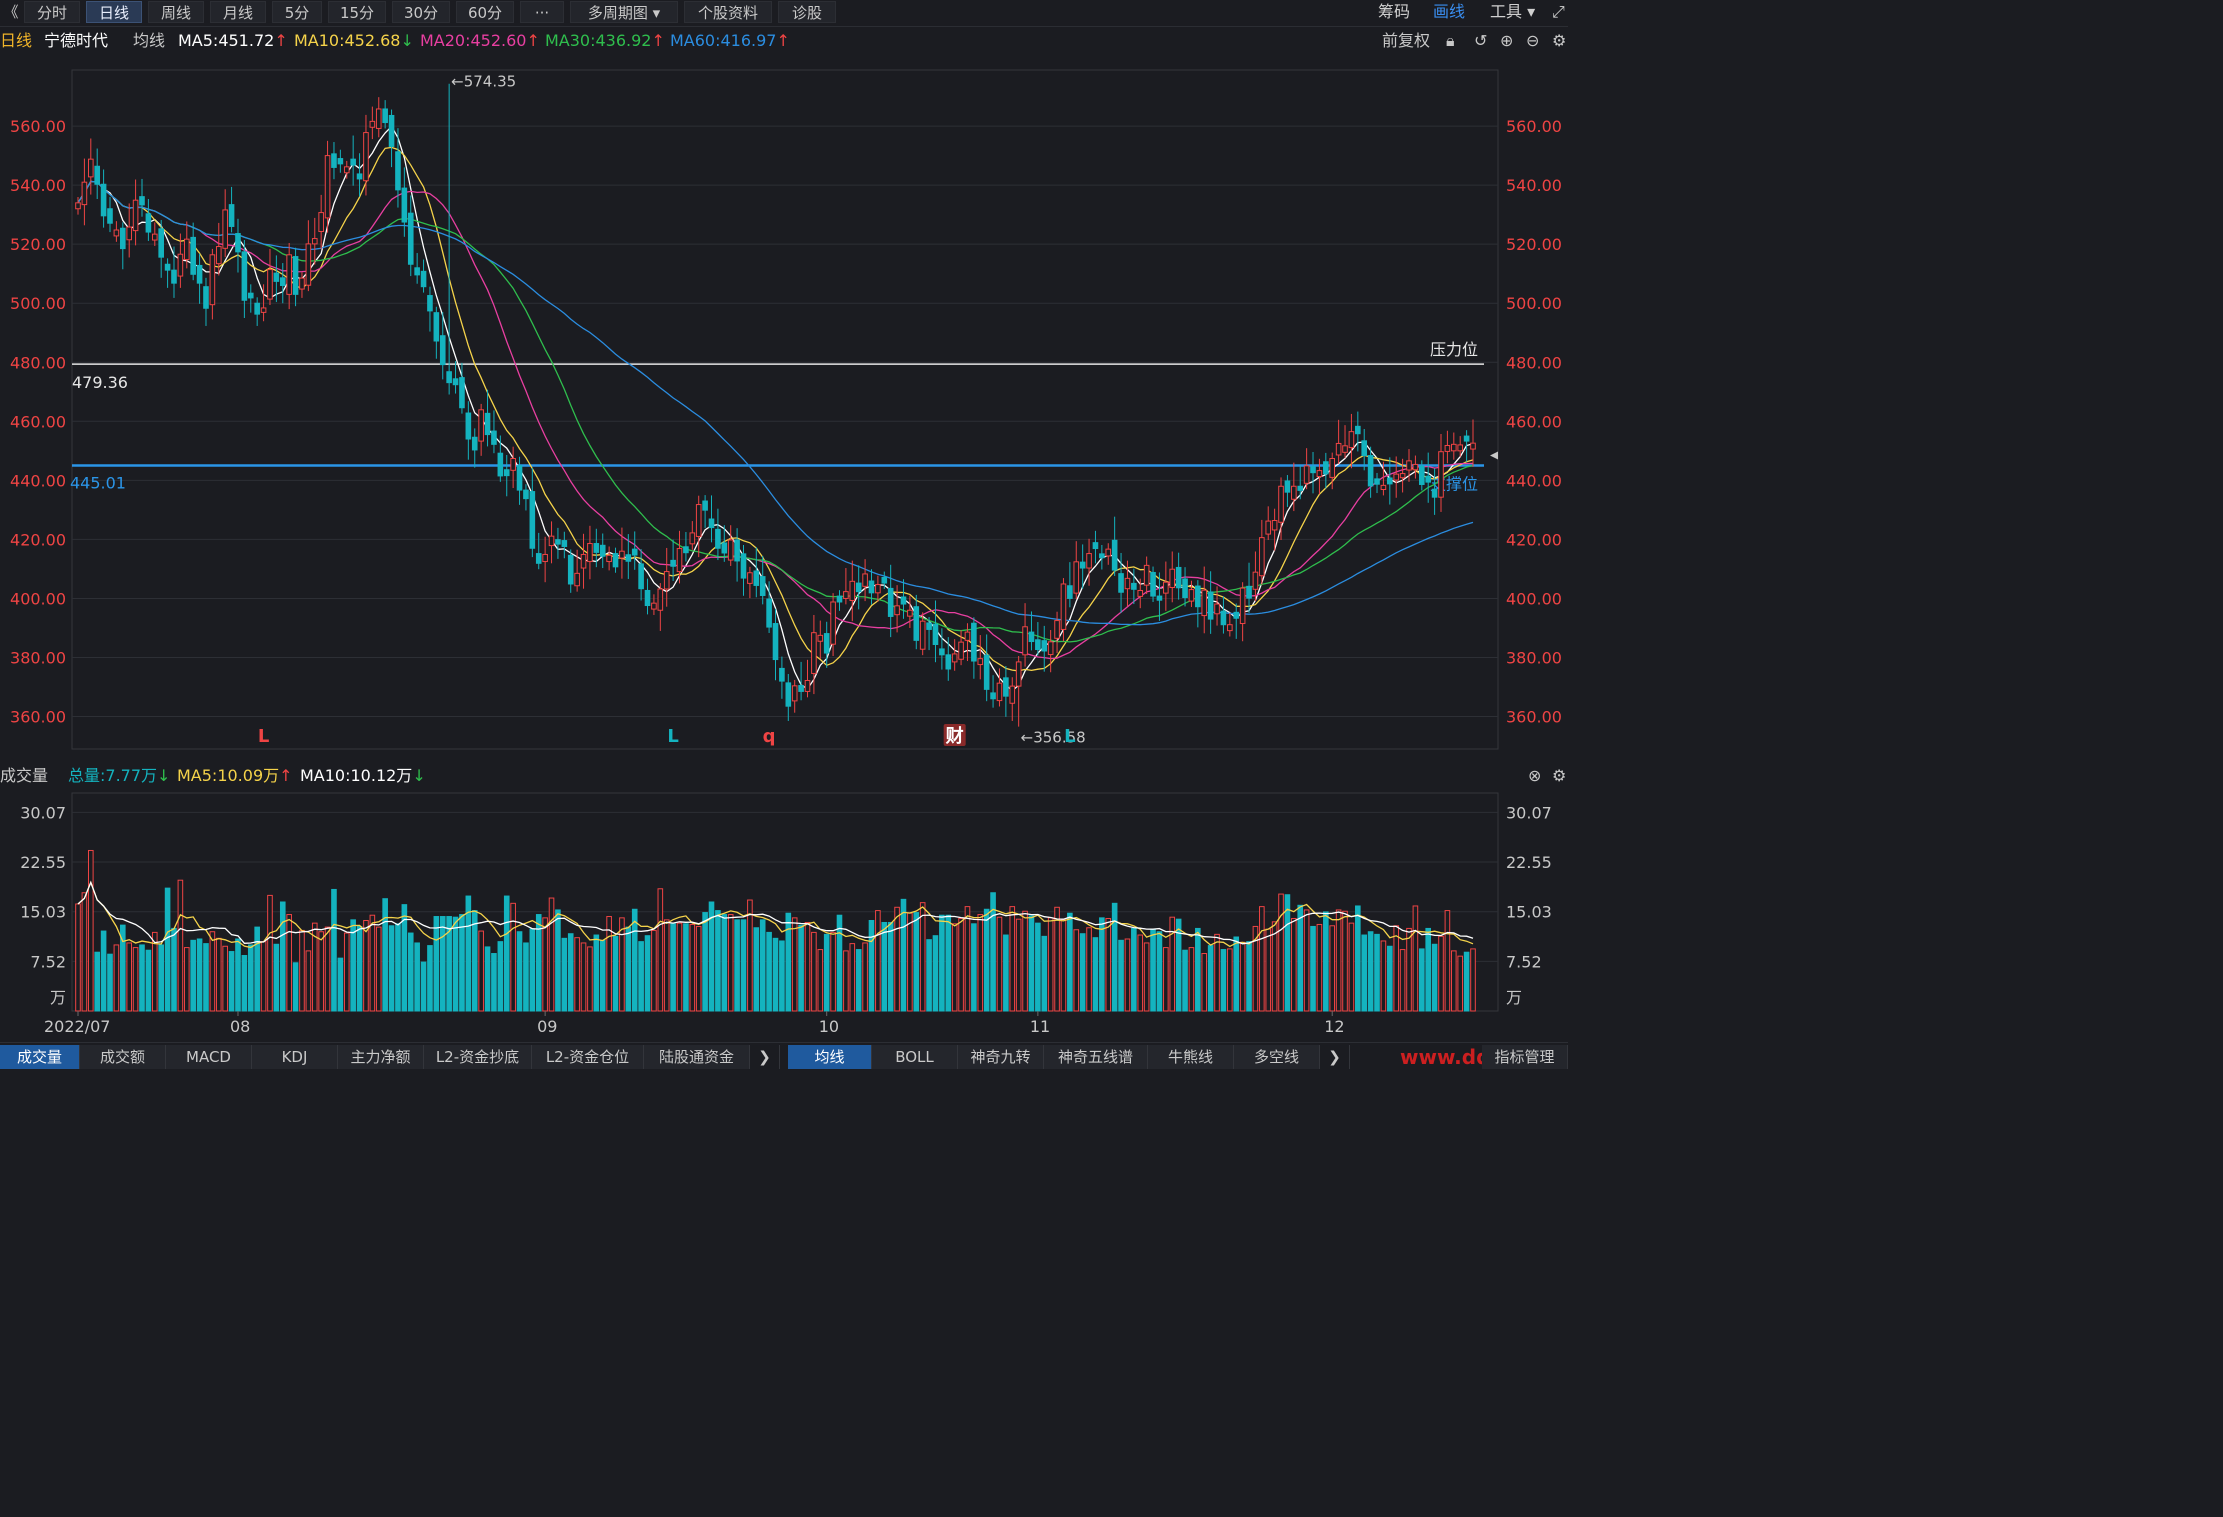  What do you see at coordinates (1513, 11) in the screenshot?
I see `tools-dropdown: 工具 ▾` at bounding box center [1513, 11].